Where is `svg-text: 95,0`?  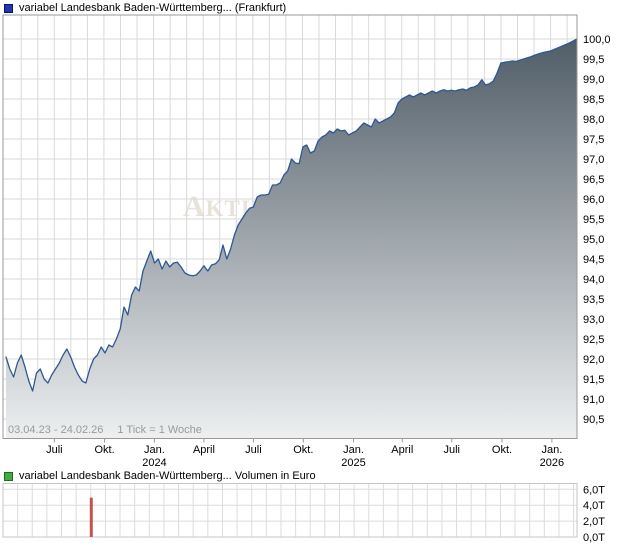 svg-text: 95,0 is located at coordinates (593, 240).